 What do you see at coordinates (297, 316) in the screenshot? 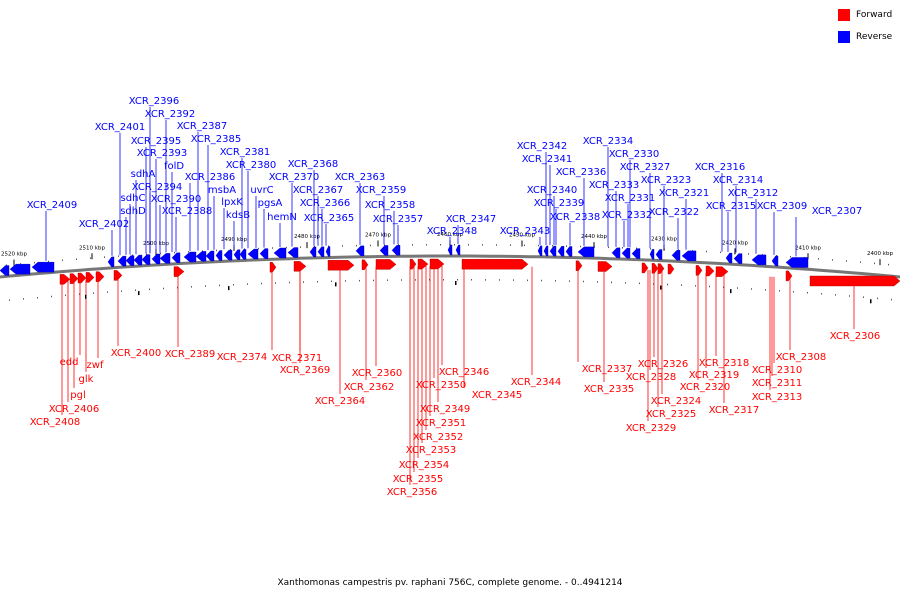
I see `gene-label-xcr-2371: XCR_2371` at bounding box center [297, 316].